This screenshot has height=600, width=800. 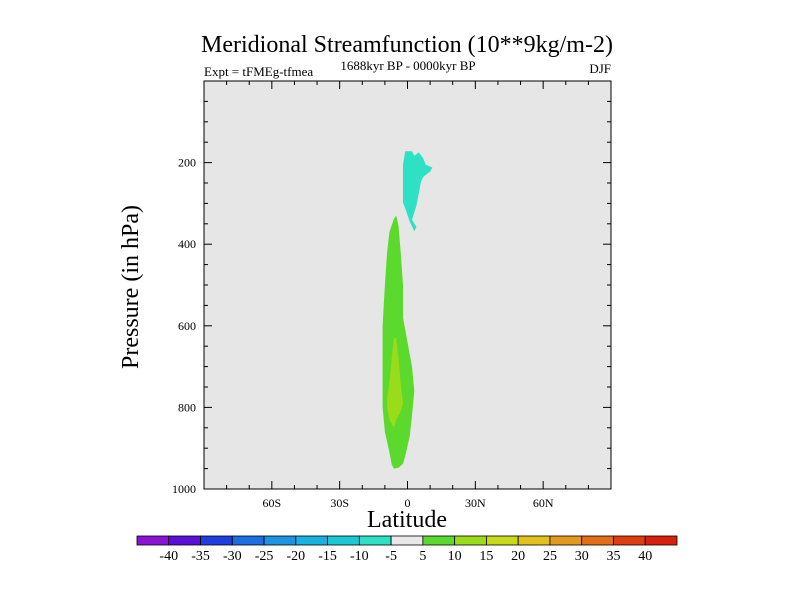 I want to click on y-axis-label: Pressure (in hPa), so click(x=131, y=287).